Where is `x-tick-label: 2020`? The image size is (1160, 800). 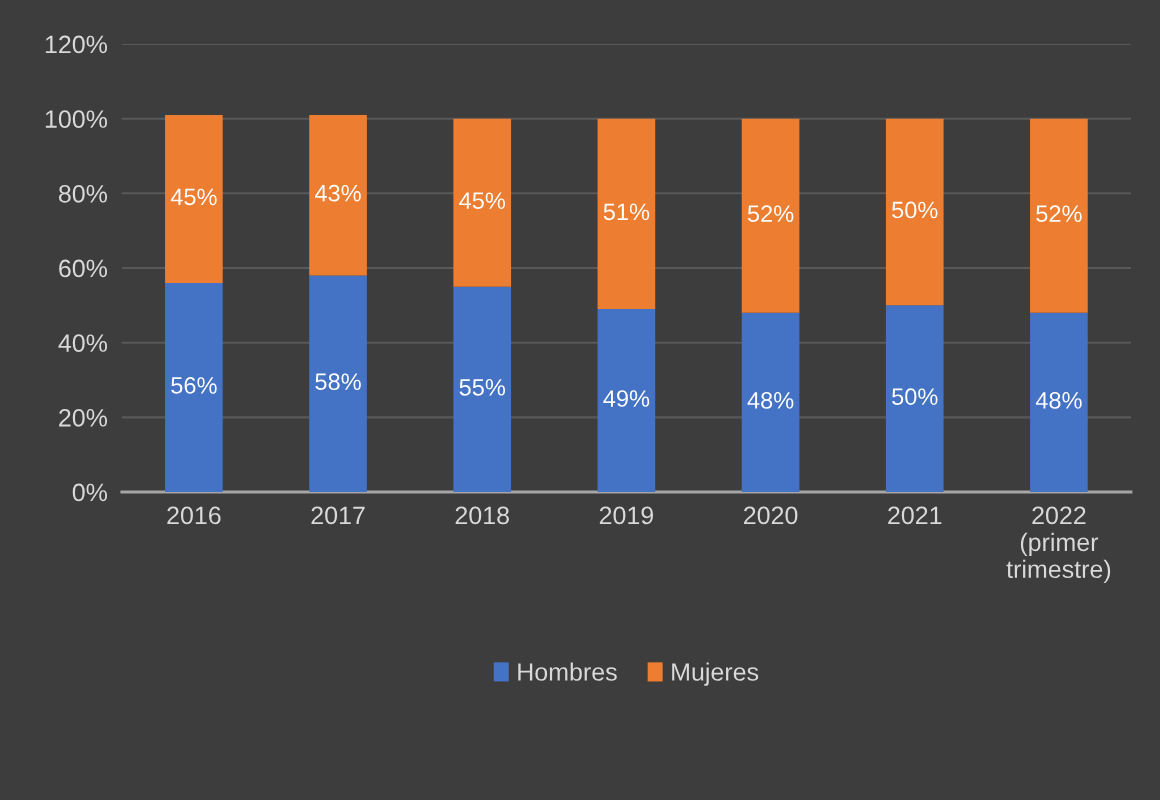 x-tick-label: 2020 is located at coordinates (771, 515).